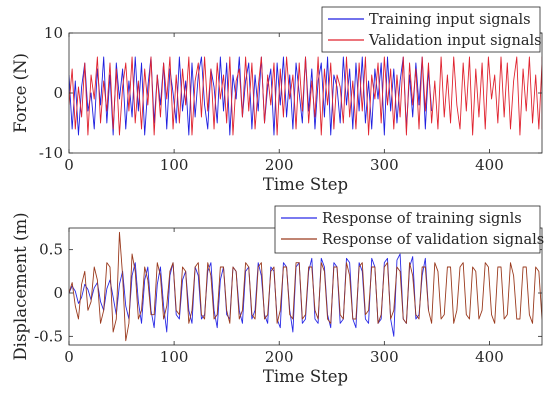 The image size is (550, 403). I want to click on y-tick-label: -10, so click(51, 153).